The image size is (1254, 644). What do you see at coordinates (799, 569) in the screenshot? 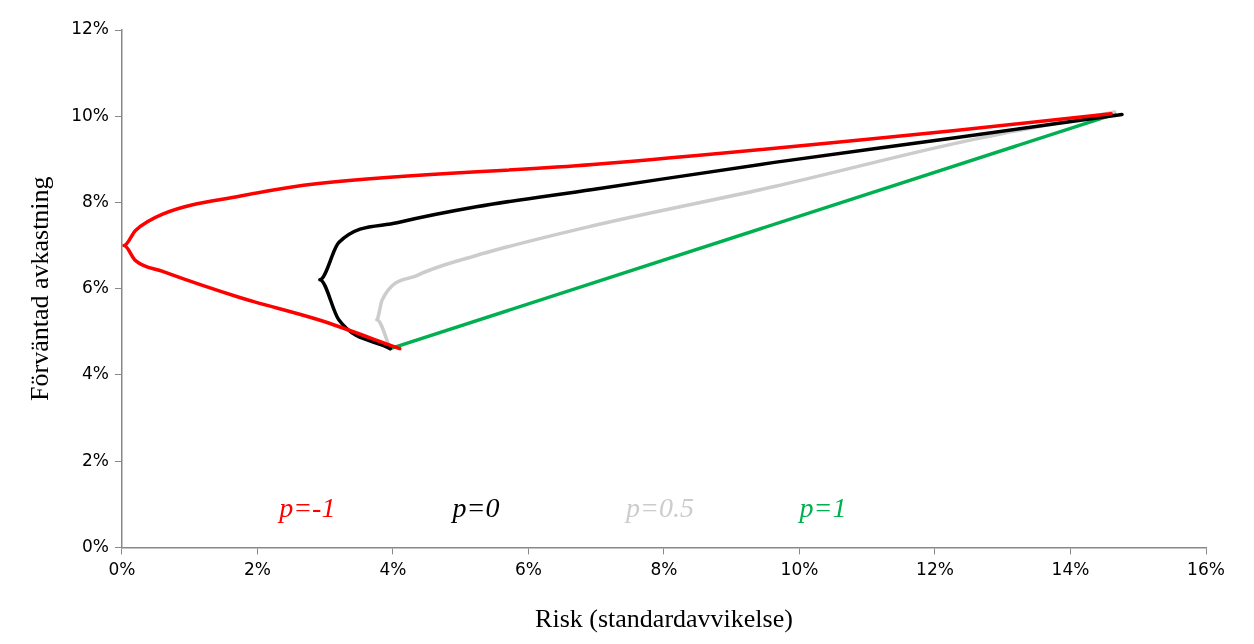
I see `x-tick-label: 10%` at bounding box center [799, 569].